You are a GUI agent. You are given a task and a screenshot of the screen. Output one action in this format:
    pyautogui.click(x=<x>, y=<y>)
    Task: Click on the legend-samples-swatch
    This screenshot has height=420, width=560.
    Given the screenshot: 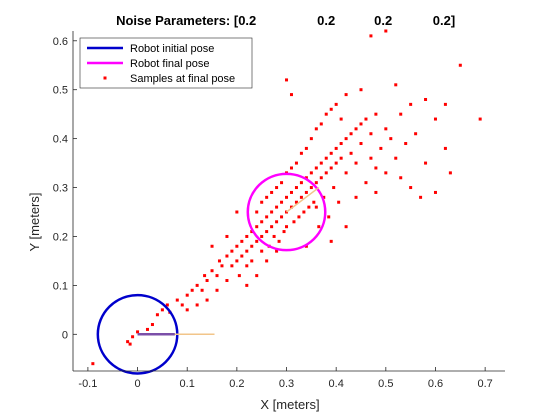 What is the action you would take?
    pyautogui.click(x=105, y=78)
    